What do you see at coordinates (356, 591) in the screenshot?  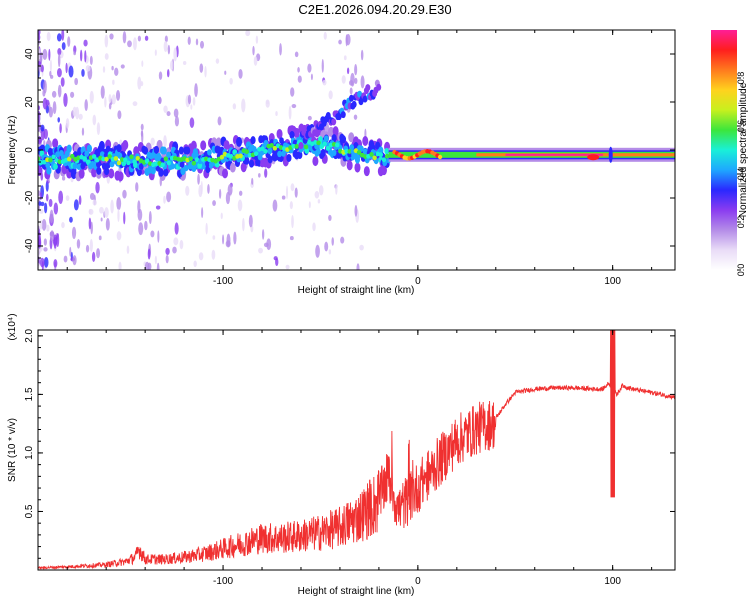 I see `snr-x-label: Height of straight line (km)` at bounding box center [356, 591].